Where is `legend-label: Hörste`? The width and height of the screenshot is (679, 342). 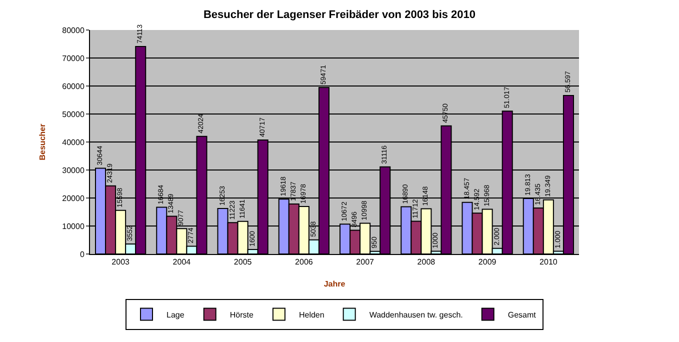
legend-label: Hörste is located at coordinates (242, 315).